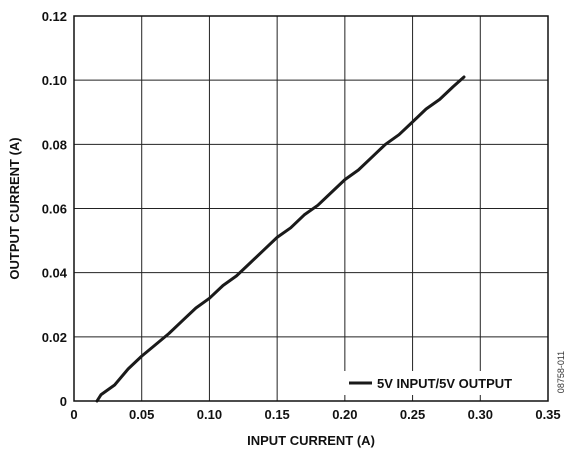 The width and height of the screenshot is (570, 458). What do you see at coordinates (73, 414) in the screenshot?
I see `x-tick-label: 0` at bounding box center [73, 414].